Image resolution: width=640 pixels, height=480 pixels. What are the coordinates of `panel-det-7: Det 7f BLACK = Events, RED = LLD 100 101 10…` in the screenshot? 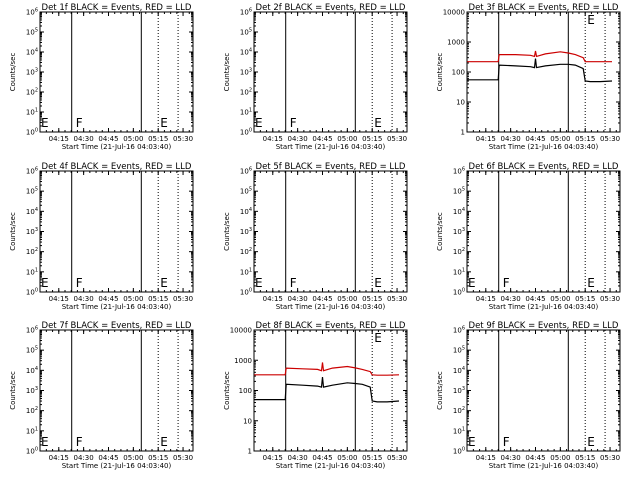 It's located at (101, 395).